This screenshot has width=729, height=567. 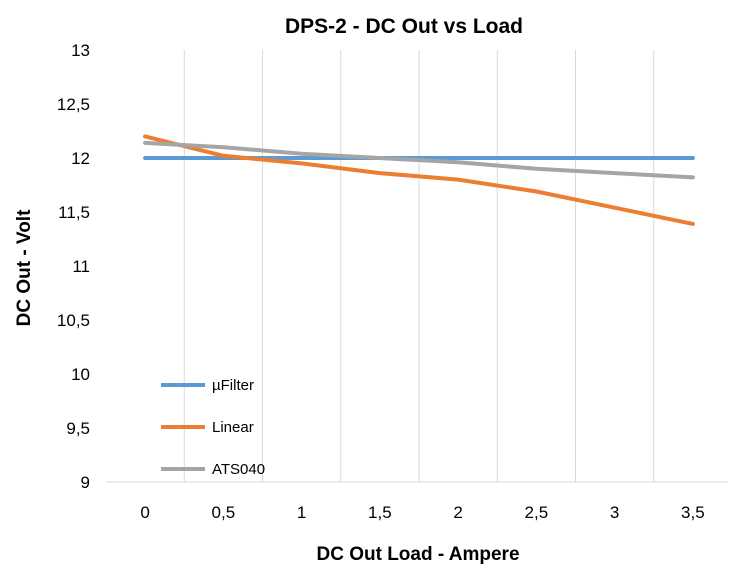 What do you see at coordinates (78, 428) in the screenshot?
I see `y-tick-label: 9,5` at bounding box center [78, 428].